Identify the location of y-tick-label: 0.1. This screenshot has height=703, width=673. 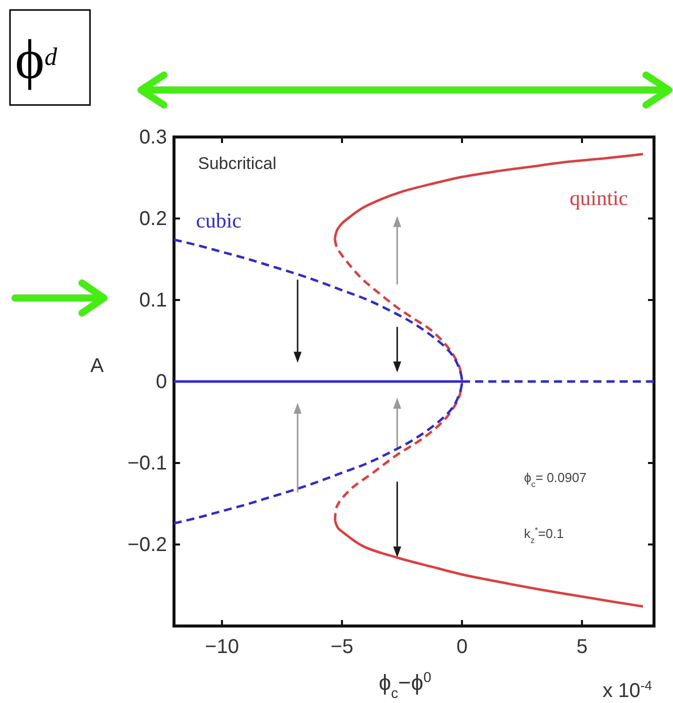
(153, 300).